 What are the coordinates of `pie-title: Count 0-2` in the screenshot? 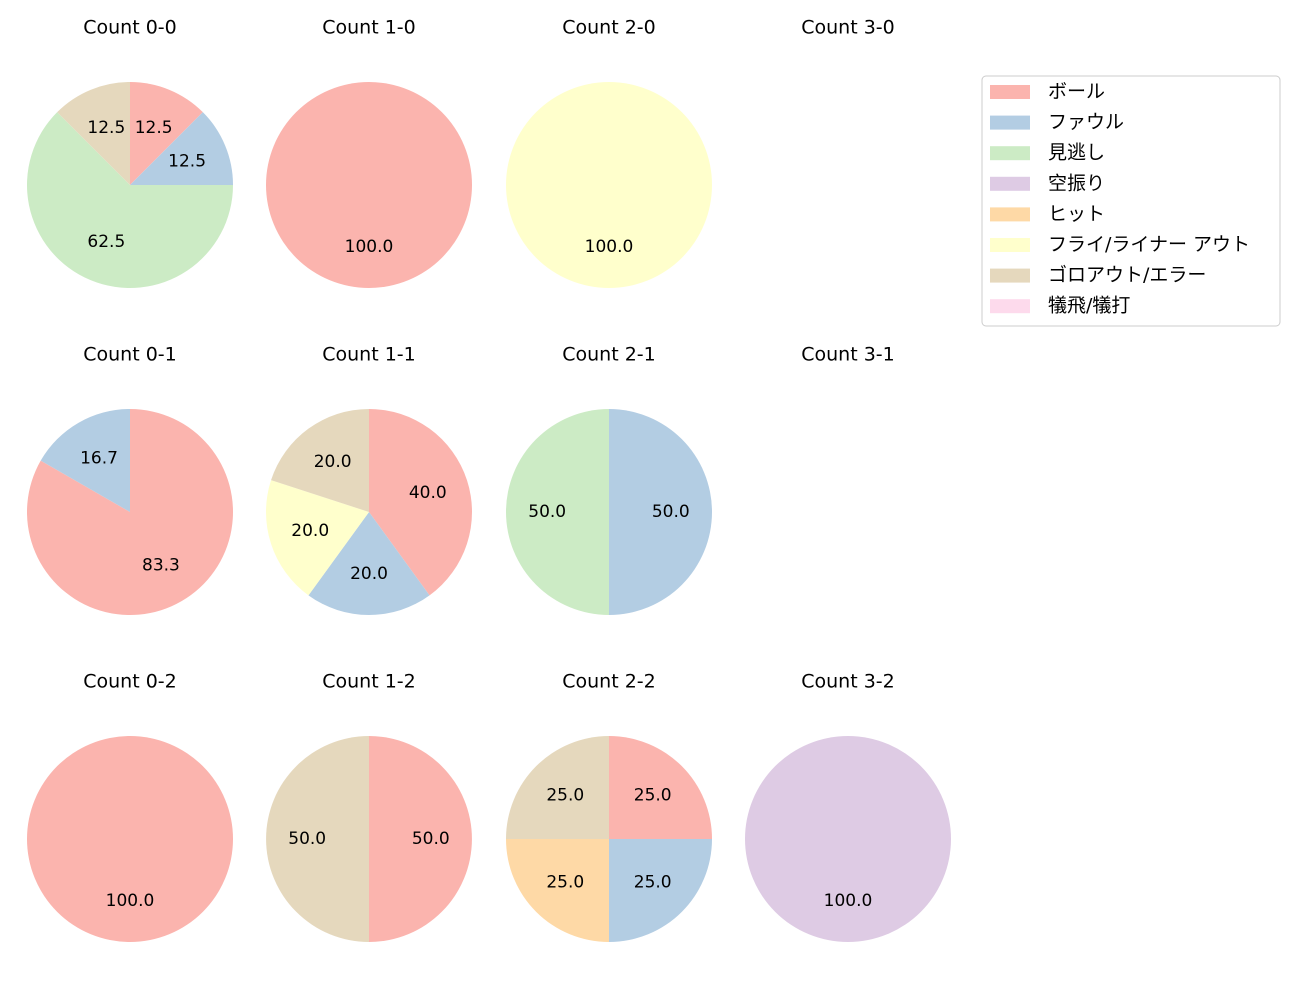 It's located at (130, 682).